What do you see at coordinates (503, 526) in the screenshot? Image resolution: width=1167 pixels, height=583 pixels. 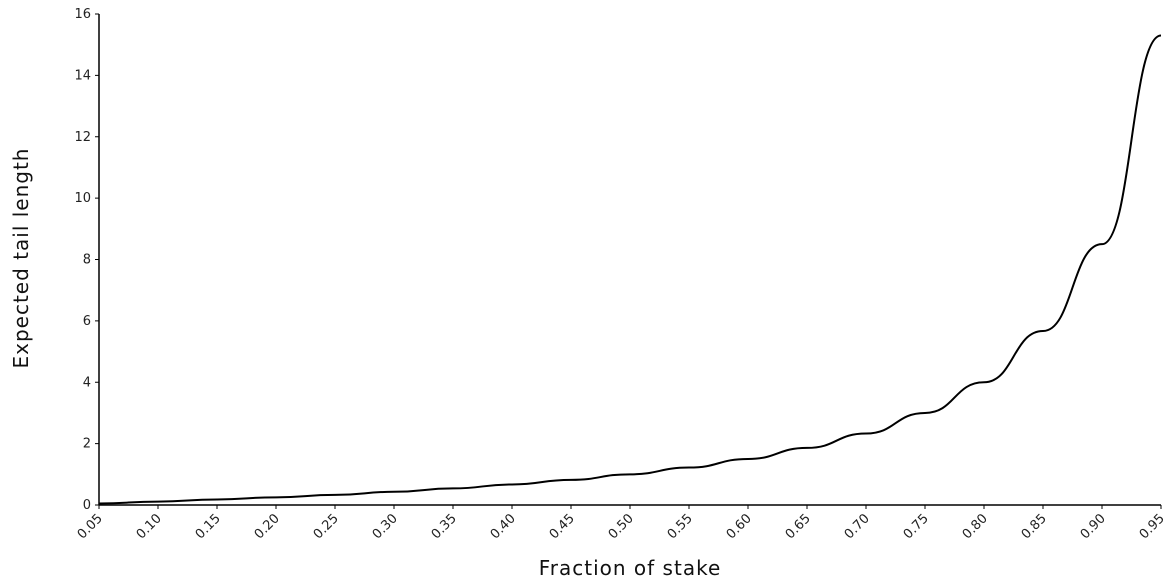 I see `x-tick-label: 0.40` at bounding box center [503, 526].